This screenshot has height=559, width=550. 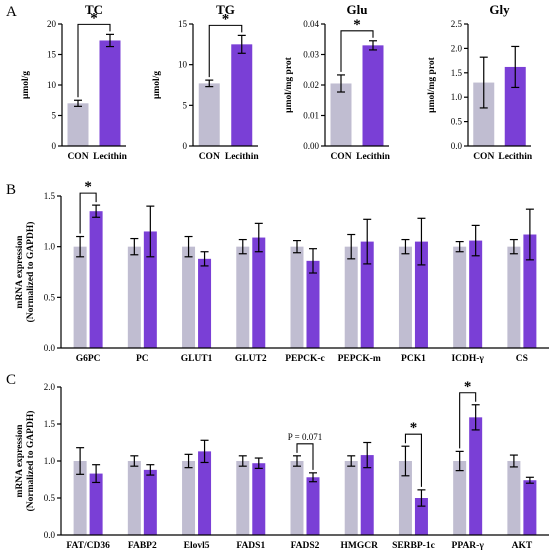 What do you see at coordinates (457, 24) in the screenshot?
I see `y-tick-label-gly-5: 2.5` at bounding box center [457, 24].